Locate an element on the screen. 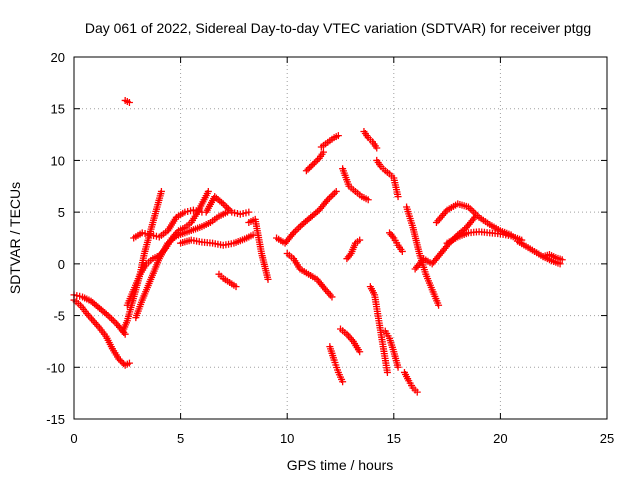 Image resolution: width=640 pixels, height=480 pixels. x-tick-label: 10 is located at coordinates (287, 438).